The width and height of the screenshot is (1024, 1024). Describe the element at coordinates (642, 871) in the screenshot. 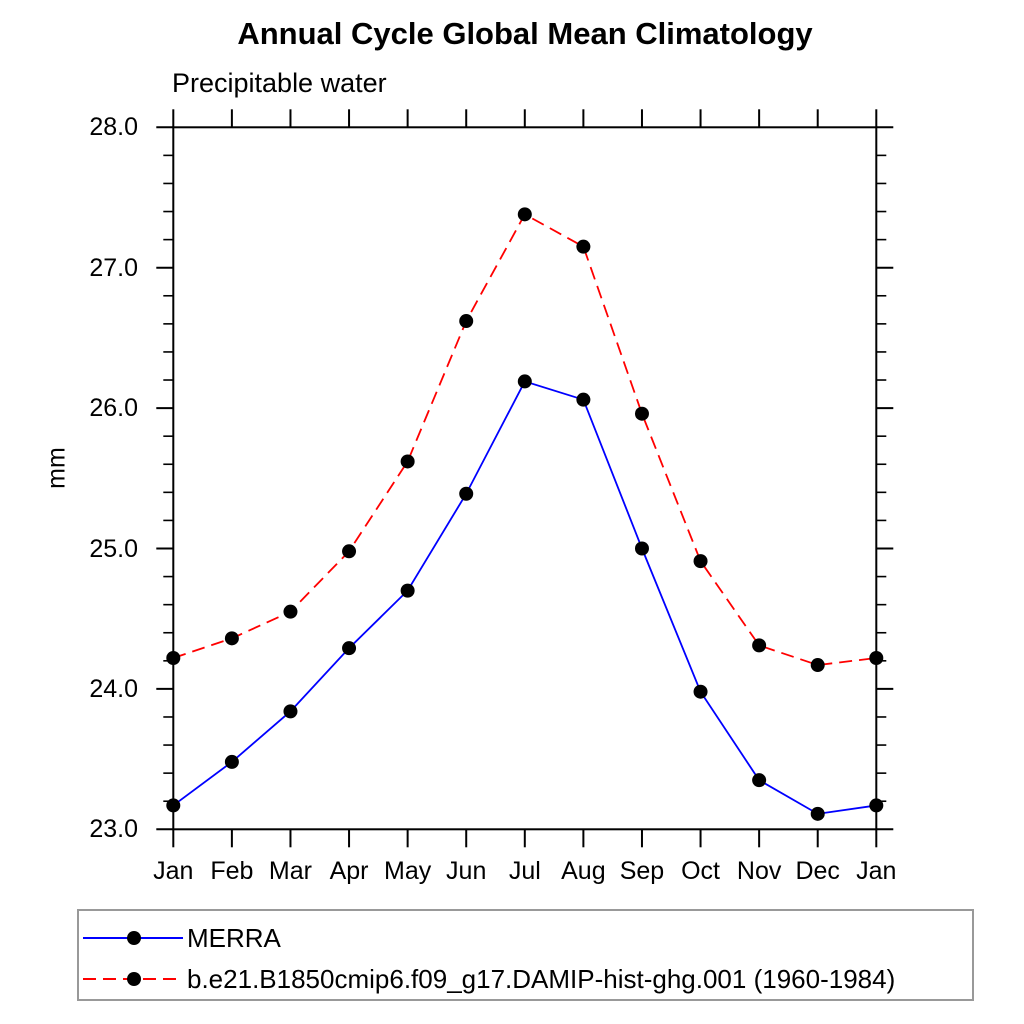

I see `x-tick-label: Sep` at that location.